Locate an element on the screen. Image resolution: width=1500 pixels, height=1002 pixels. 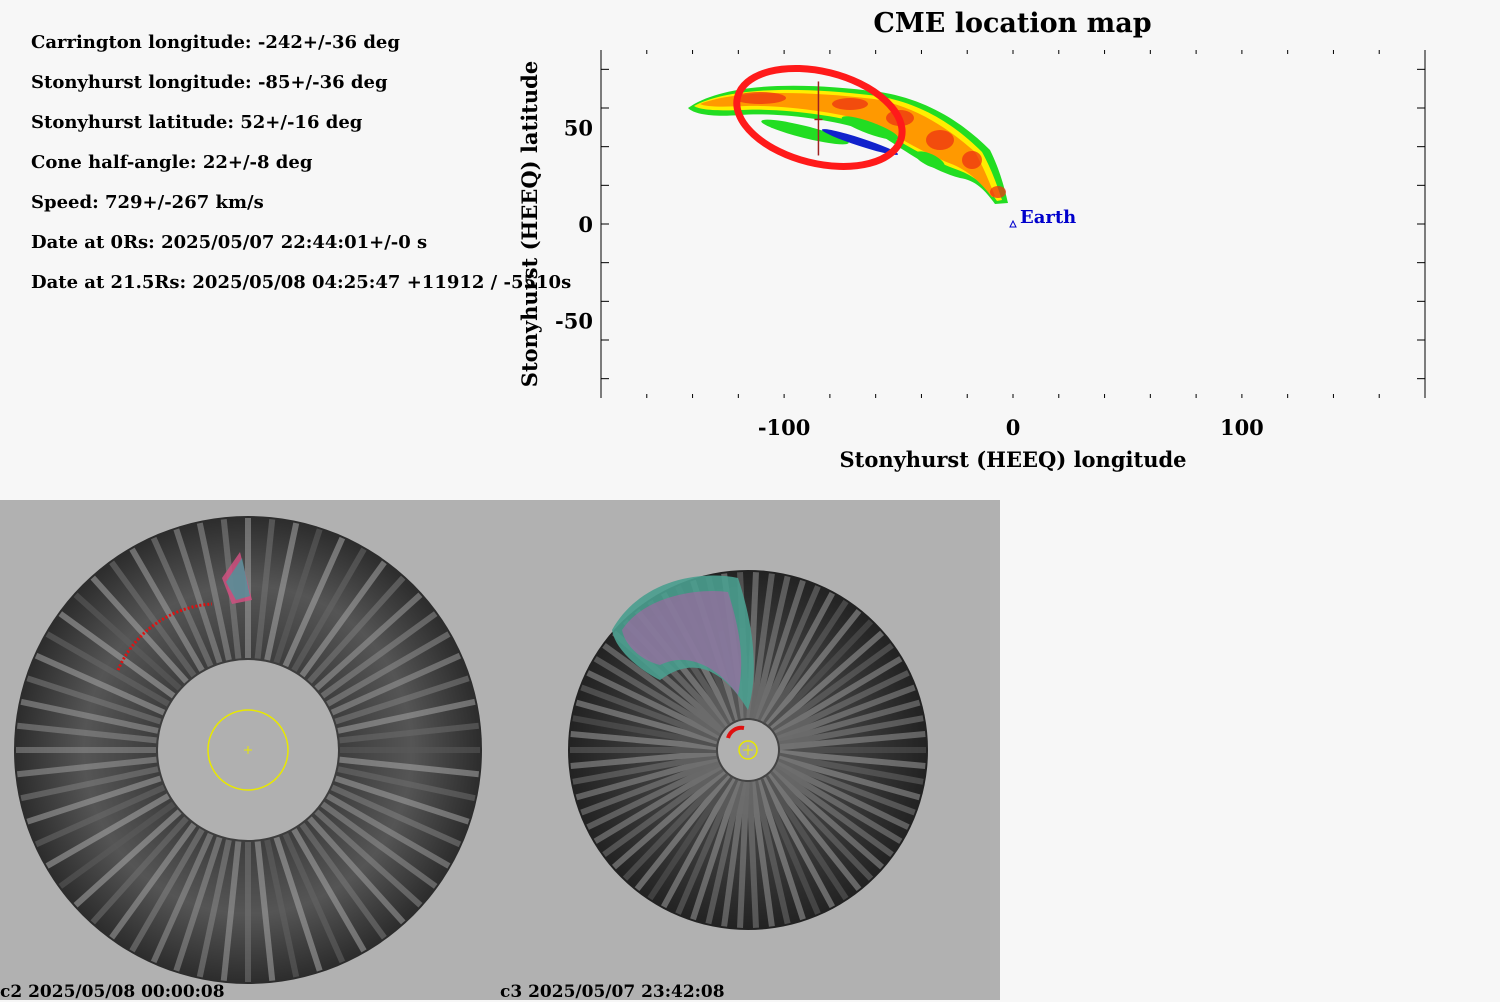
cone-half-angle-text: Cone half-angle: 22+/-8 deg is located at coordinates (172, 162).